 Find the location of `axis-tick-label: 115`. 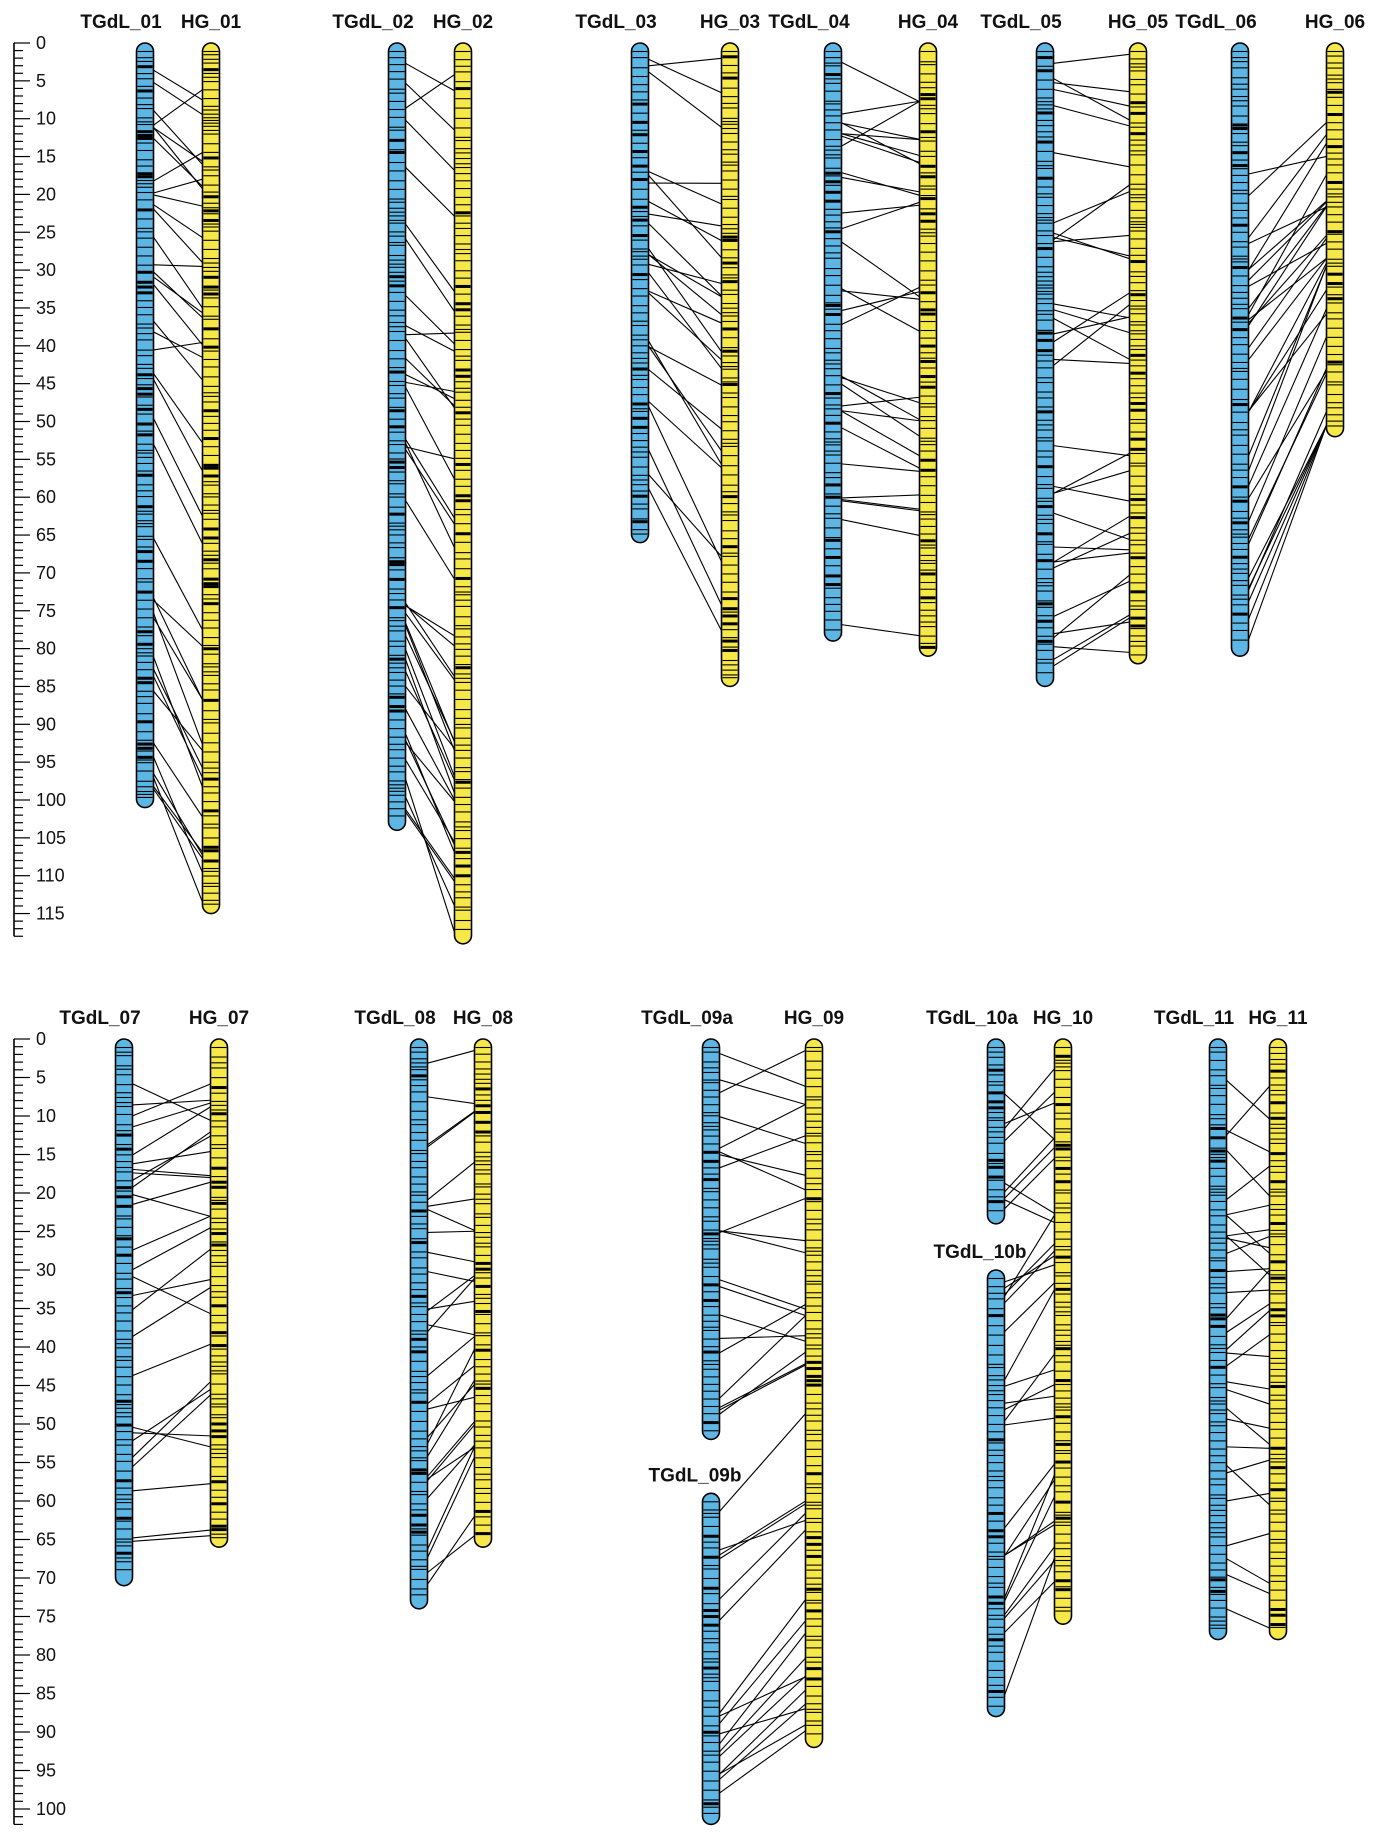

axis-tick-label: 115 is located at coordinates (50, 914).